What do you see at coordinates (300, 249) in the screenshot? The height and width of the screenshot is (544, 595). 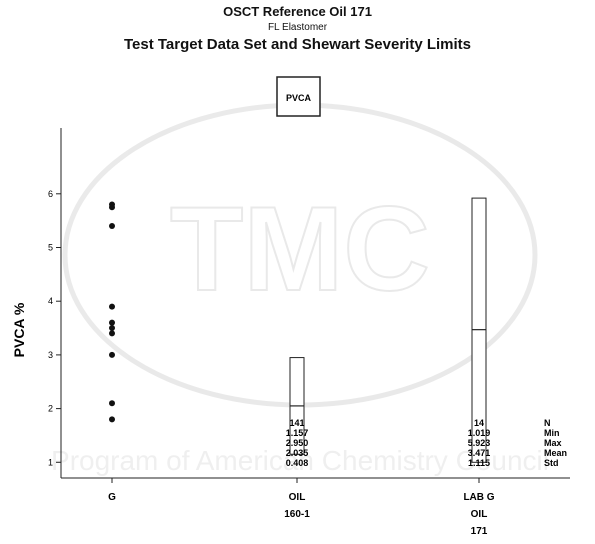 I see `svg-text: TMC` at bounding box center [300, 249].